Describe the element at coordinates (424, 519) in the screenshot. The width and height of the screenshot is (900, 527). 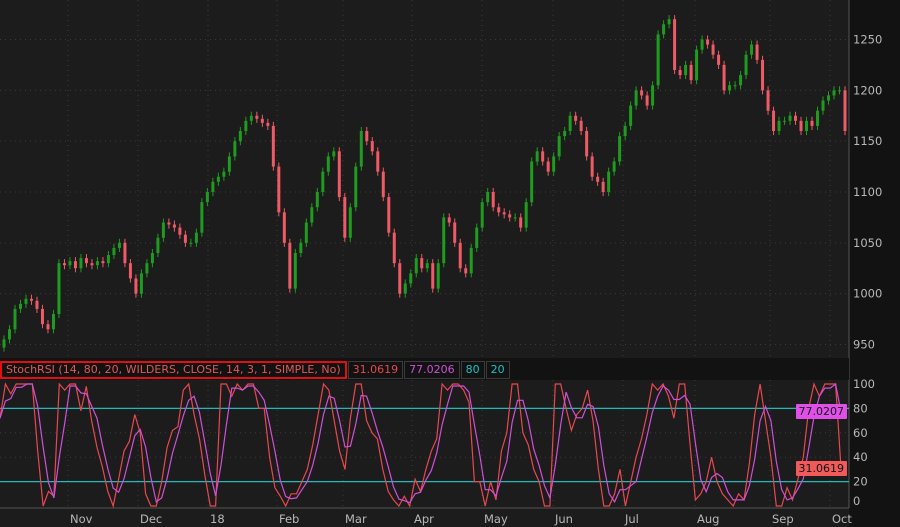
I see `time-tick-label: Apr` at that location.